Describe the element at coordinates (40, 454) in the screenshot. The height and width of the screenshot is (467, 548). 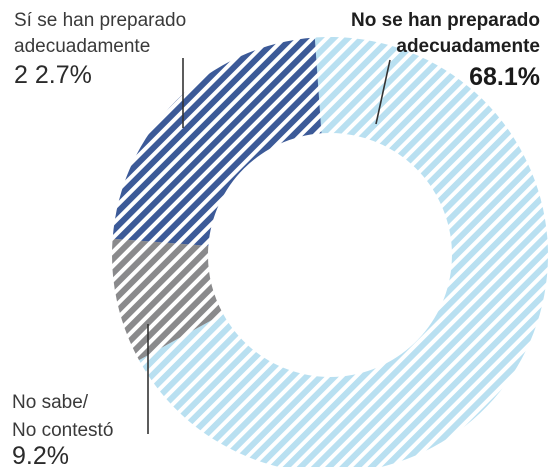
I see `label-no-sabe-value: 9.2%` at that location.